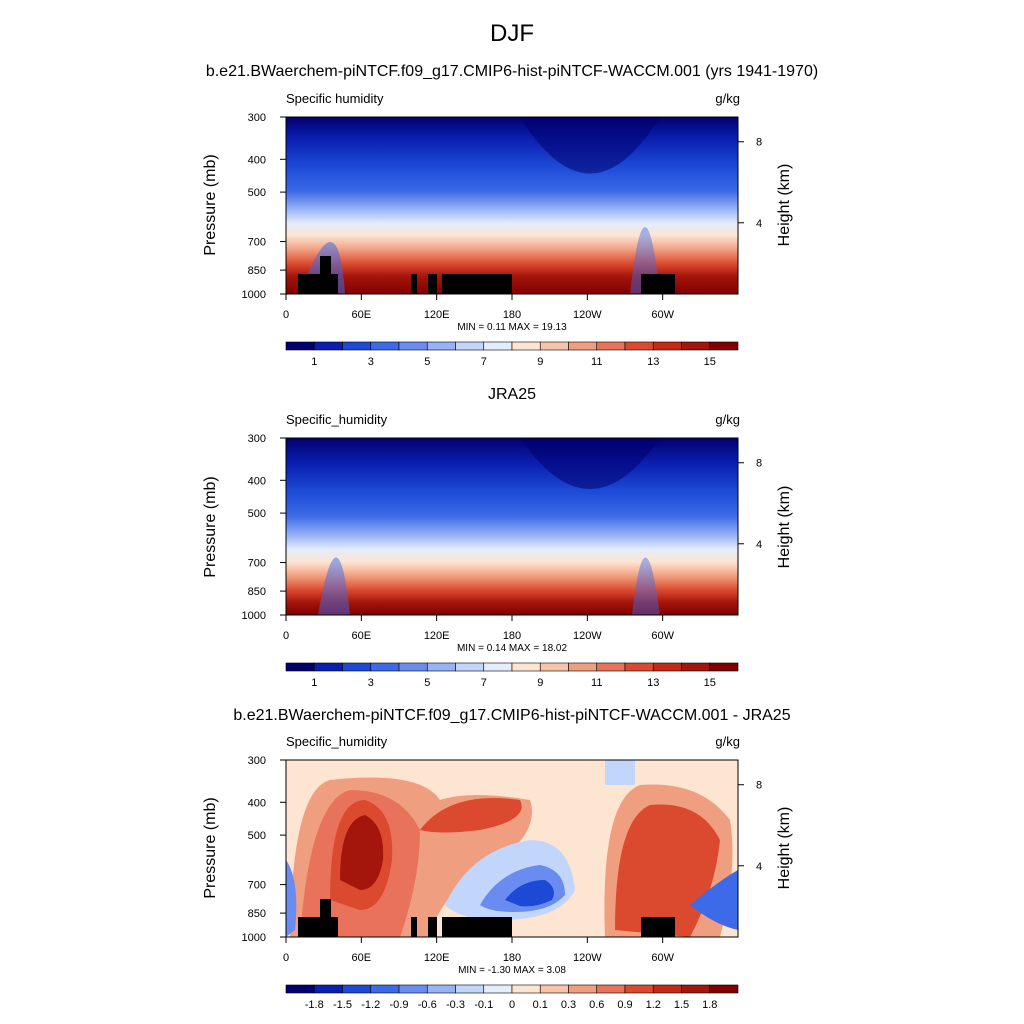  Describe the element at coordinates (540, 1005) in the screenshot. I see `colorbar-label: 0.1` at that location.